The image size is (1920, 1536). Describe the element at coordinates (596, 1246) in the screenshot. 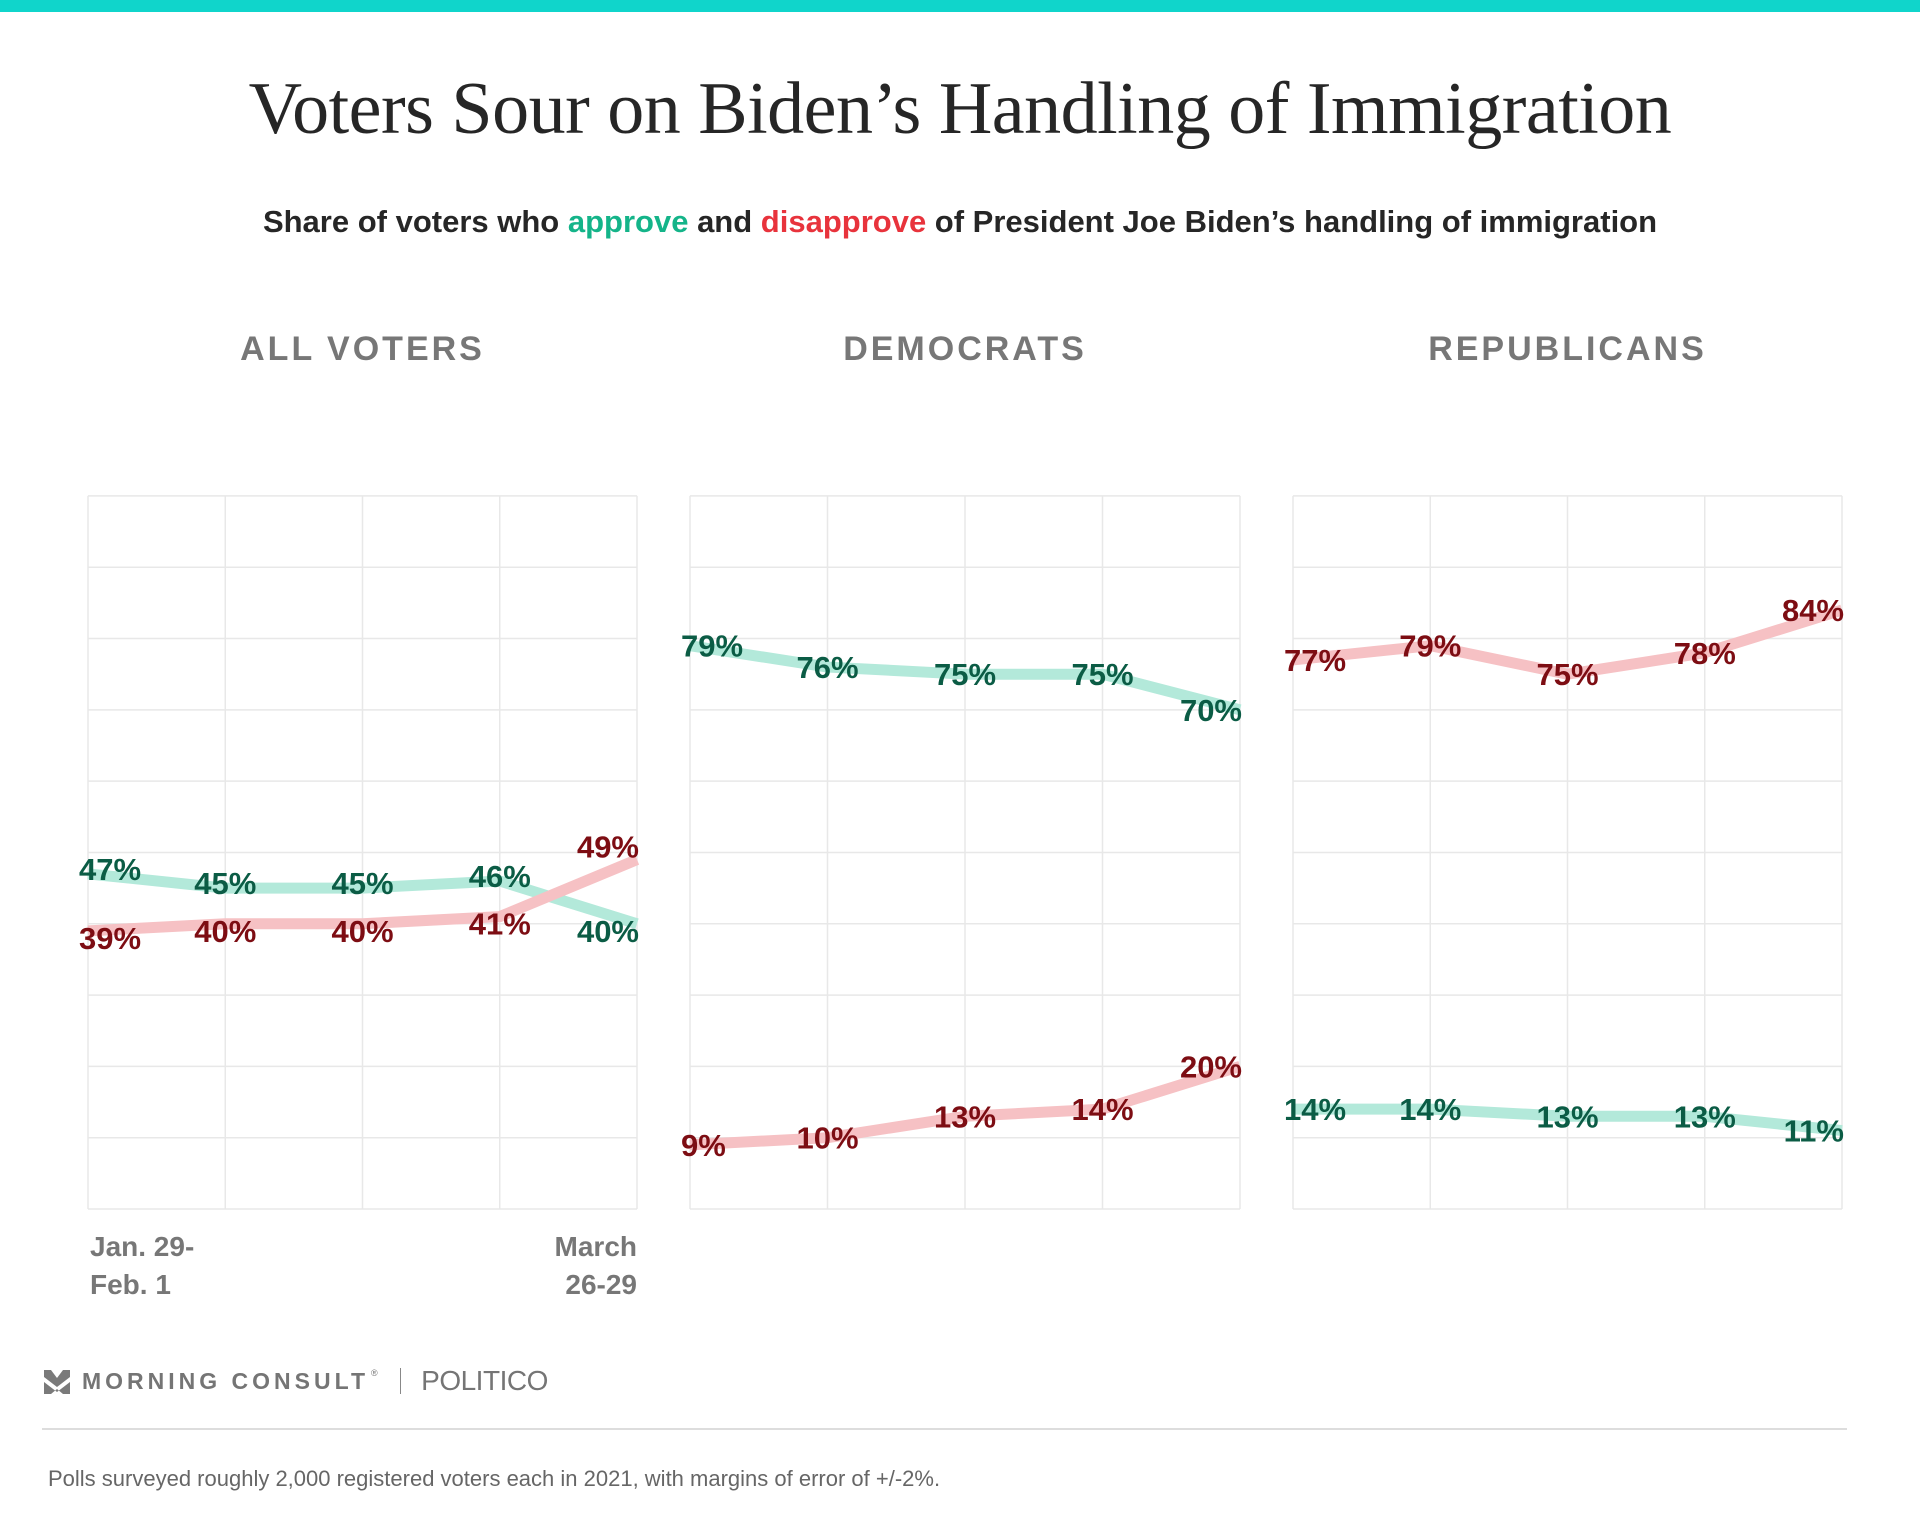

I see `x-axis-tick-label: March` at that location.